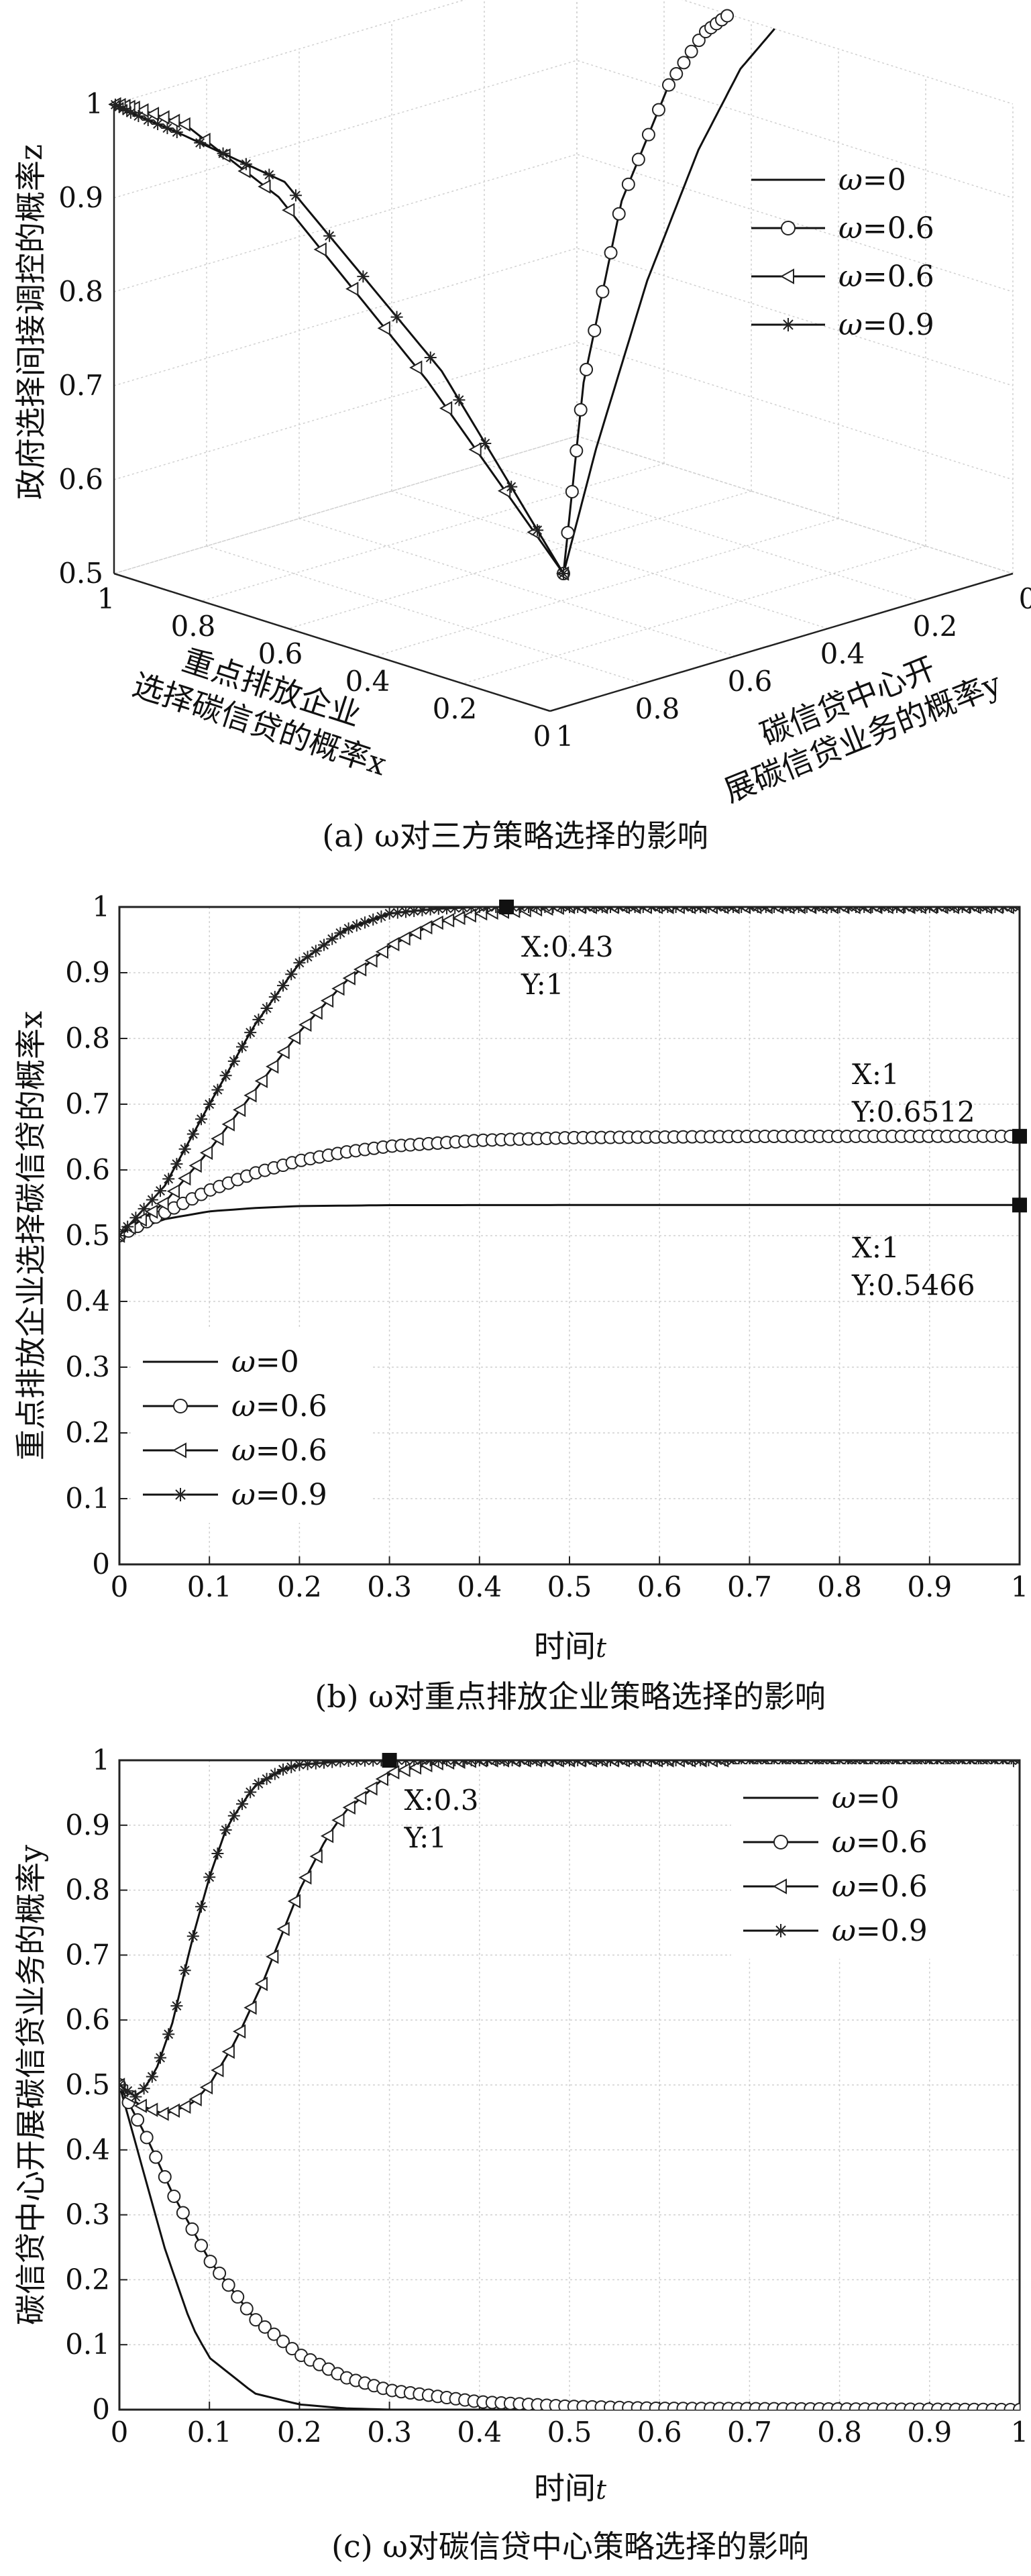 The width and height of the screenshot is (1031, 2576). What do you see at coordinates (750, 681) in the screenshot?
I see `y-tick-label: 0.6` at bounding box center [750, 681].